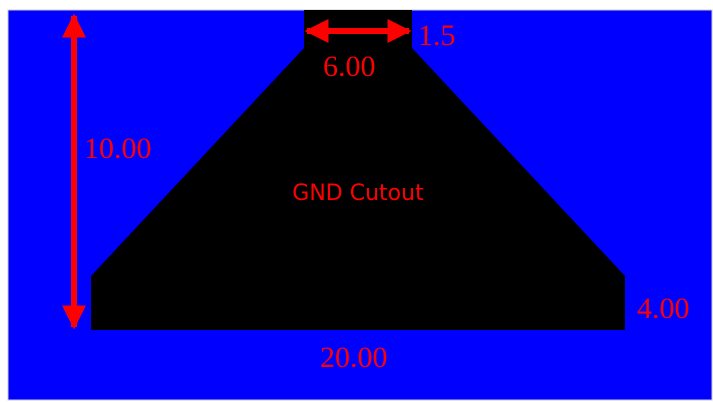  What do you see at coordinates (354, 357) in the screenshot?
I see `bottom-width-label: 20.00` at bounding box center [354, 357].